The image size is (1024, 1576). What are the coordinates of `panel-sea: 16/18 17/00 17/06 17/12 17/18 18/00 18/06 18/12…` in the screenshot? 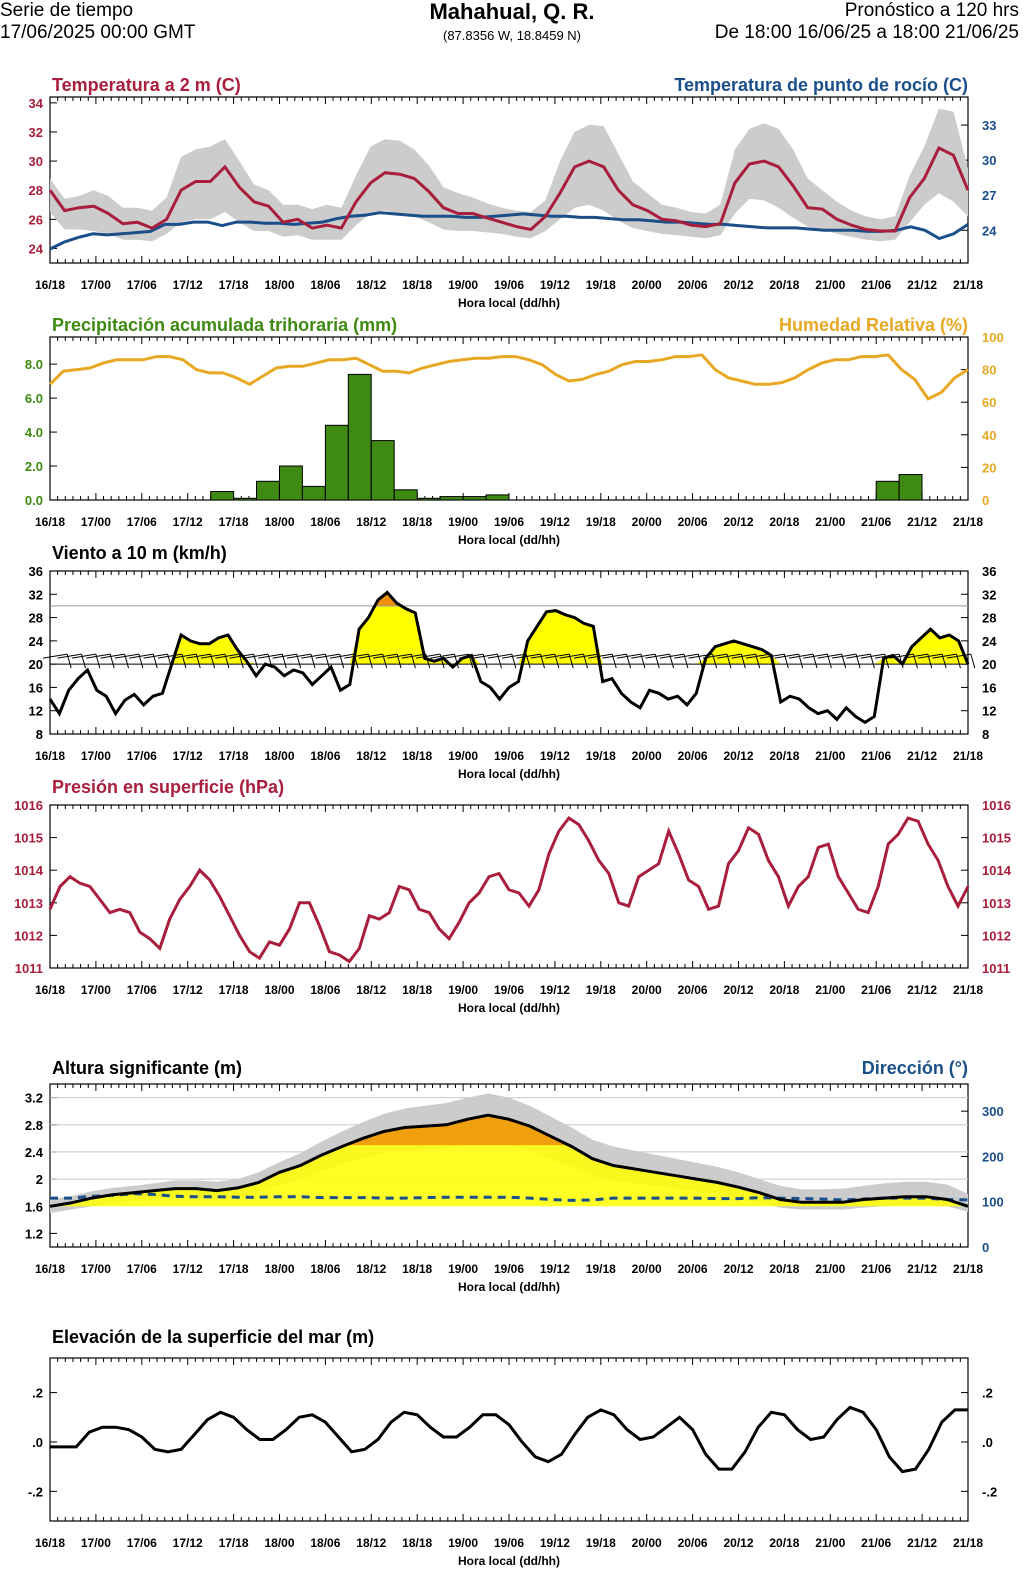 It's located at (512, 1447).